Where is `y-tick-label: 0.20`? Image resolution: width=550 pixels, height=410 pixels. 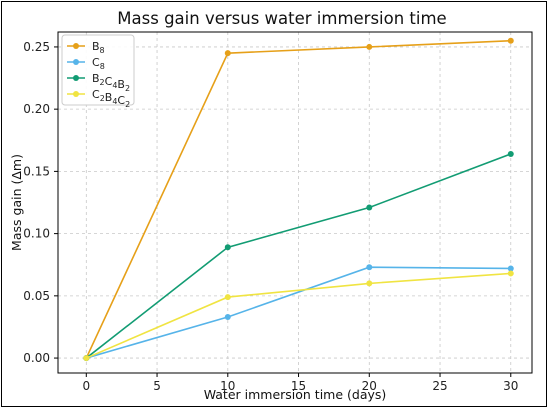
y-tick-label: 0.20 is located at coordinates (36, 109).